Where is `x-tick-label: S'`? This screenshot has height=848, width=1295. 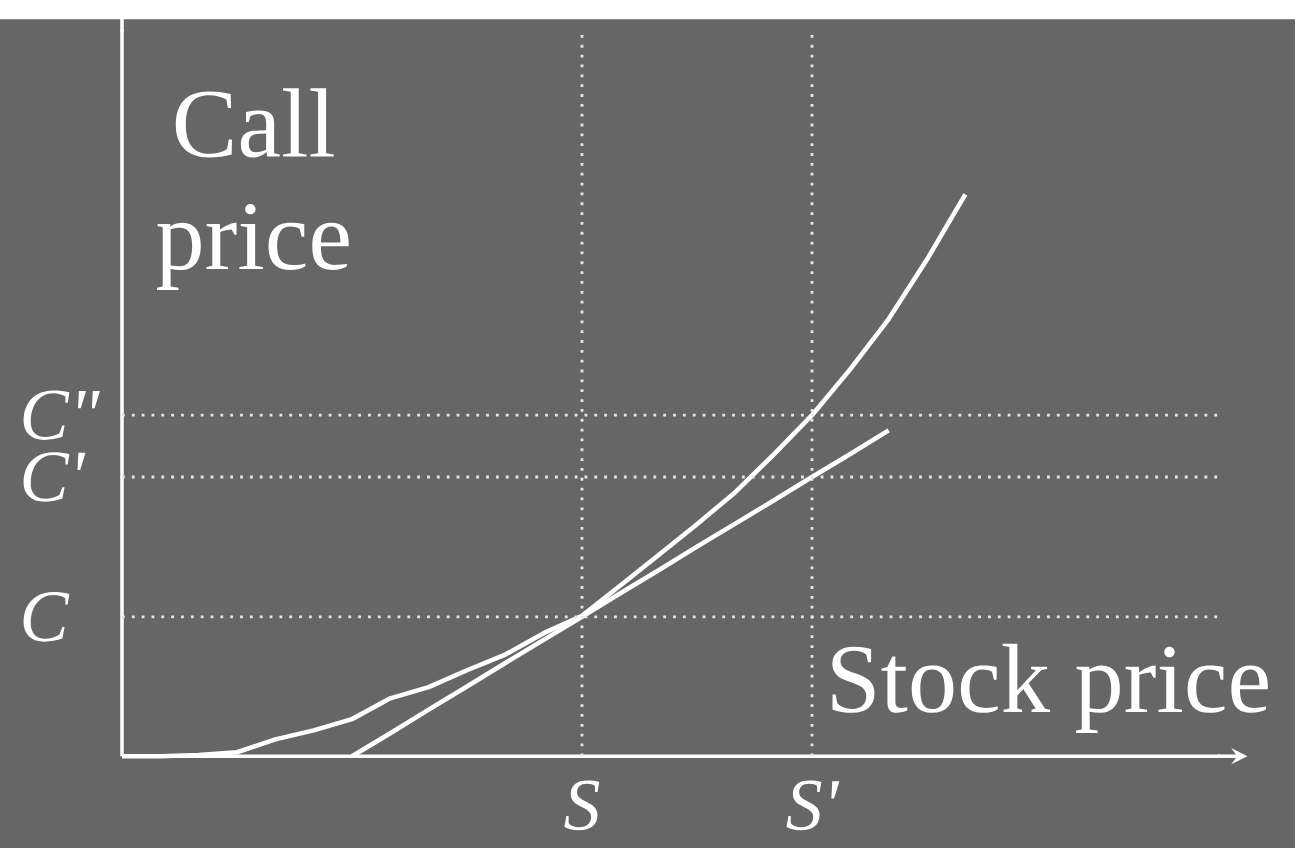
x-tick-label: S' is located at coordinates (813, 805).